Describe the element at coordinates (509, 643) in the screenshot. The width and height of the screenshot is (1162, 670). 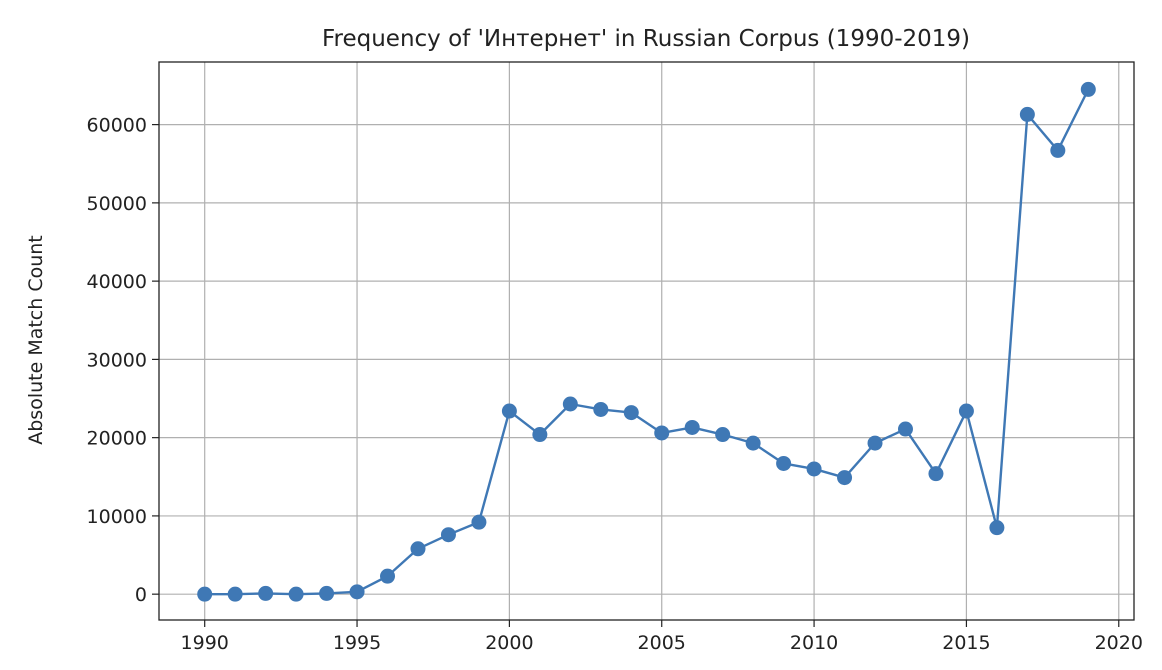
I see `x-tick-label: 2000` at that location.